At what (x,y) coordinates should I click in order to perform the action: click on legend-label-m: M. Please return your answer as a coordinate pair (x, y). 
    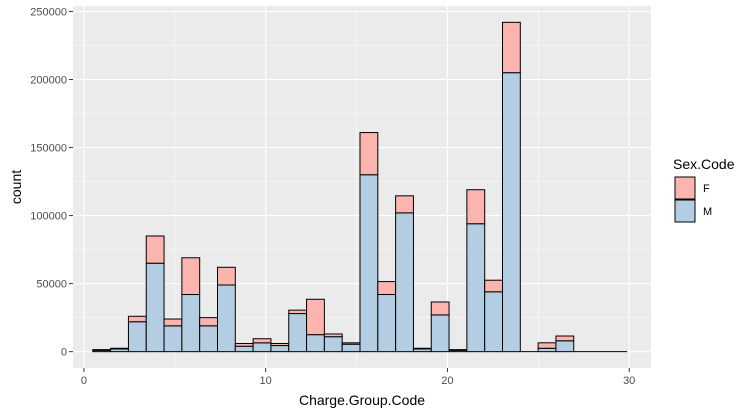
    Looking at the image, I should click on (707, 212).